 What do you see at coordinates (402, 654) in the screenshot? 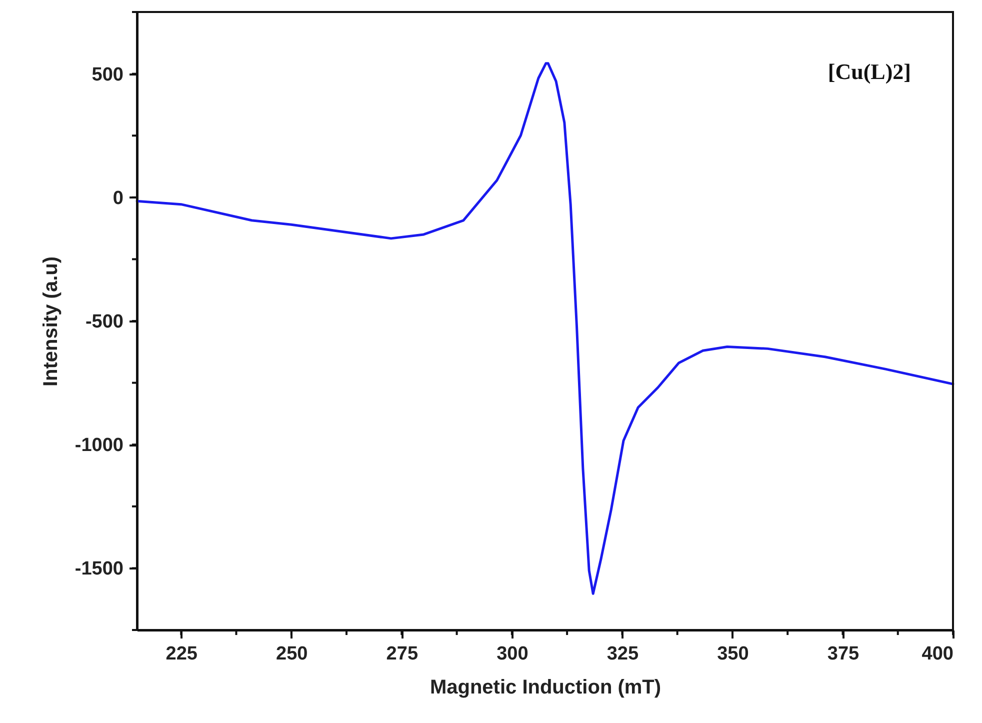
I see `x-tick-label: 275` at bounding box center [402, 654].